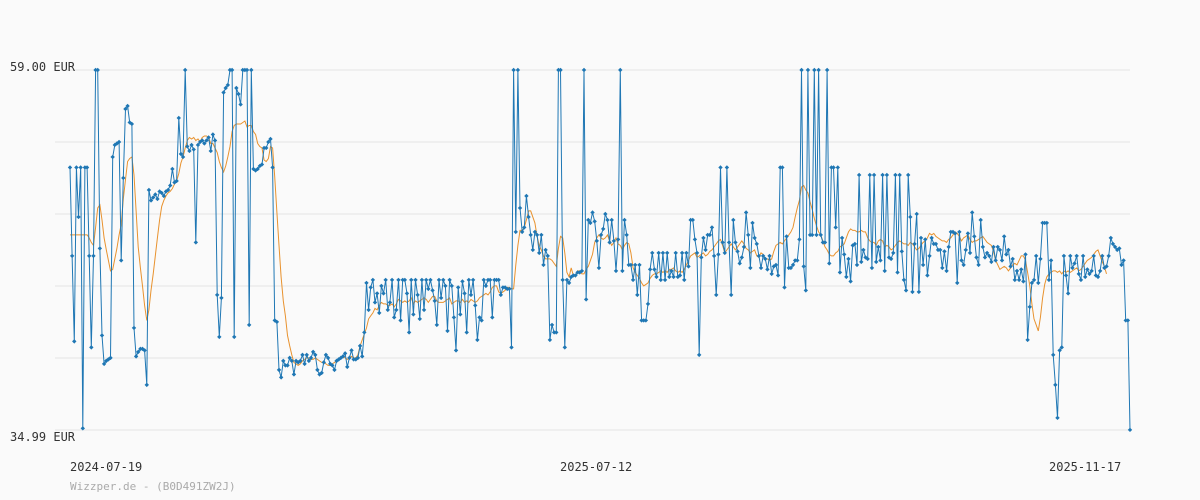  What do you see at coordinates (106, 467) in the screenshot?
I see `x-tick-label-start: 2024-07-19` at bounding box center [106, 467].